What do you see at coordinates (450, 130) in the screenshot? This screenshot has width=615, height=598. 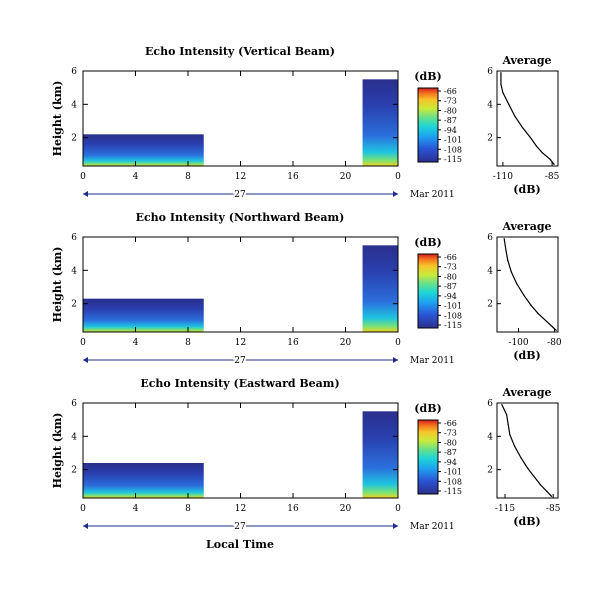 I see `colorbar-tick-label: -94` at bounding box center [450, 130].